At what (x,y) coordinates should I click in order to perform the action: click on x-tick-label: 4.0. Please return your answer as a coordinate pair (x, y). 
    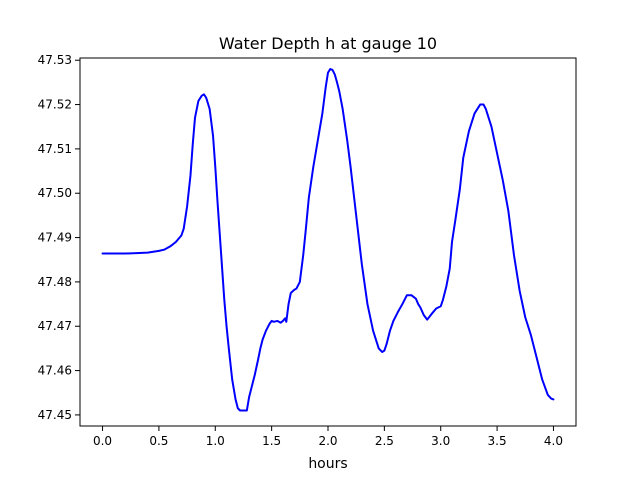
    Looking at the image, I should click on (553, 441).